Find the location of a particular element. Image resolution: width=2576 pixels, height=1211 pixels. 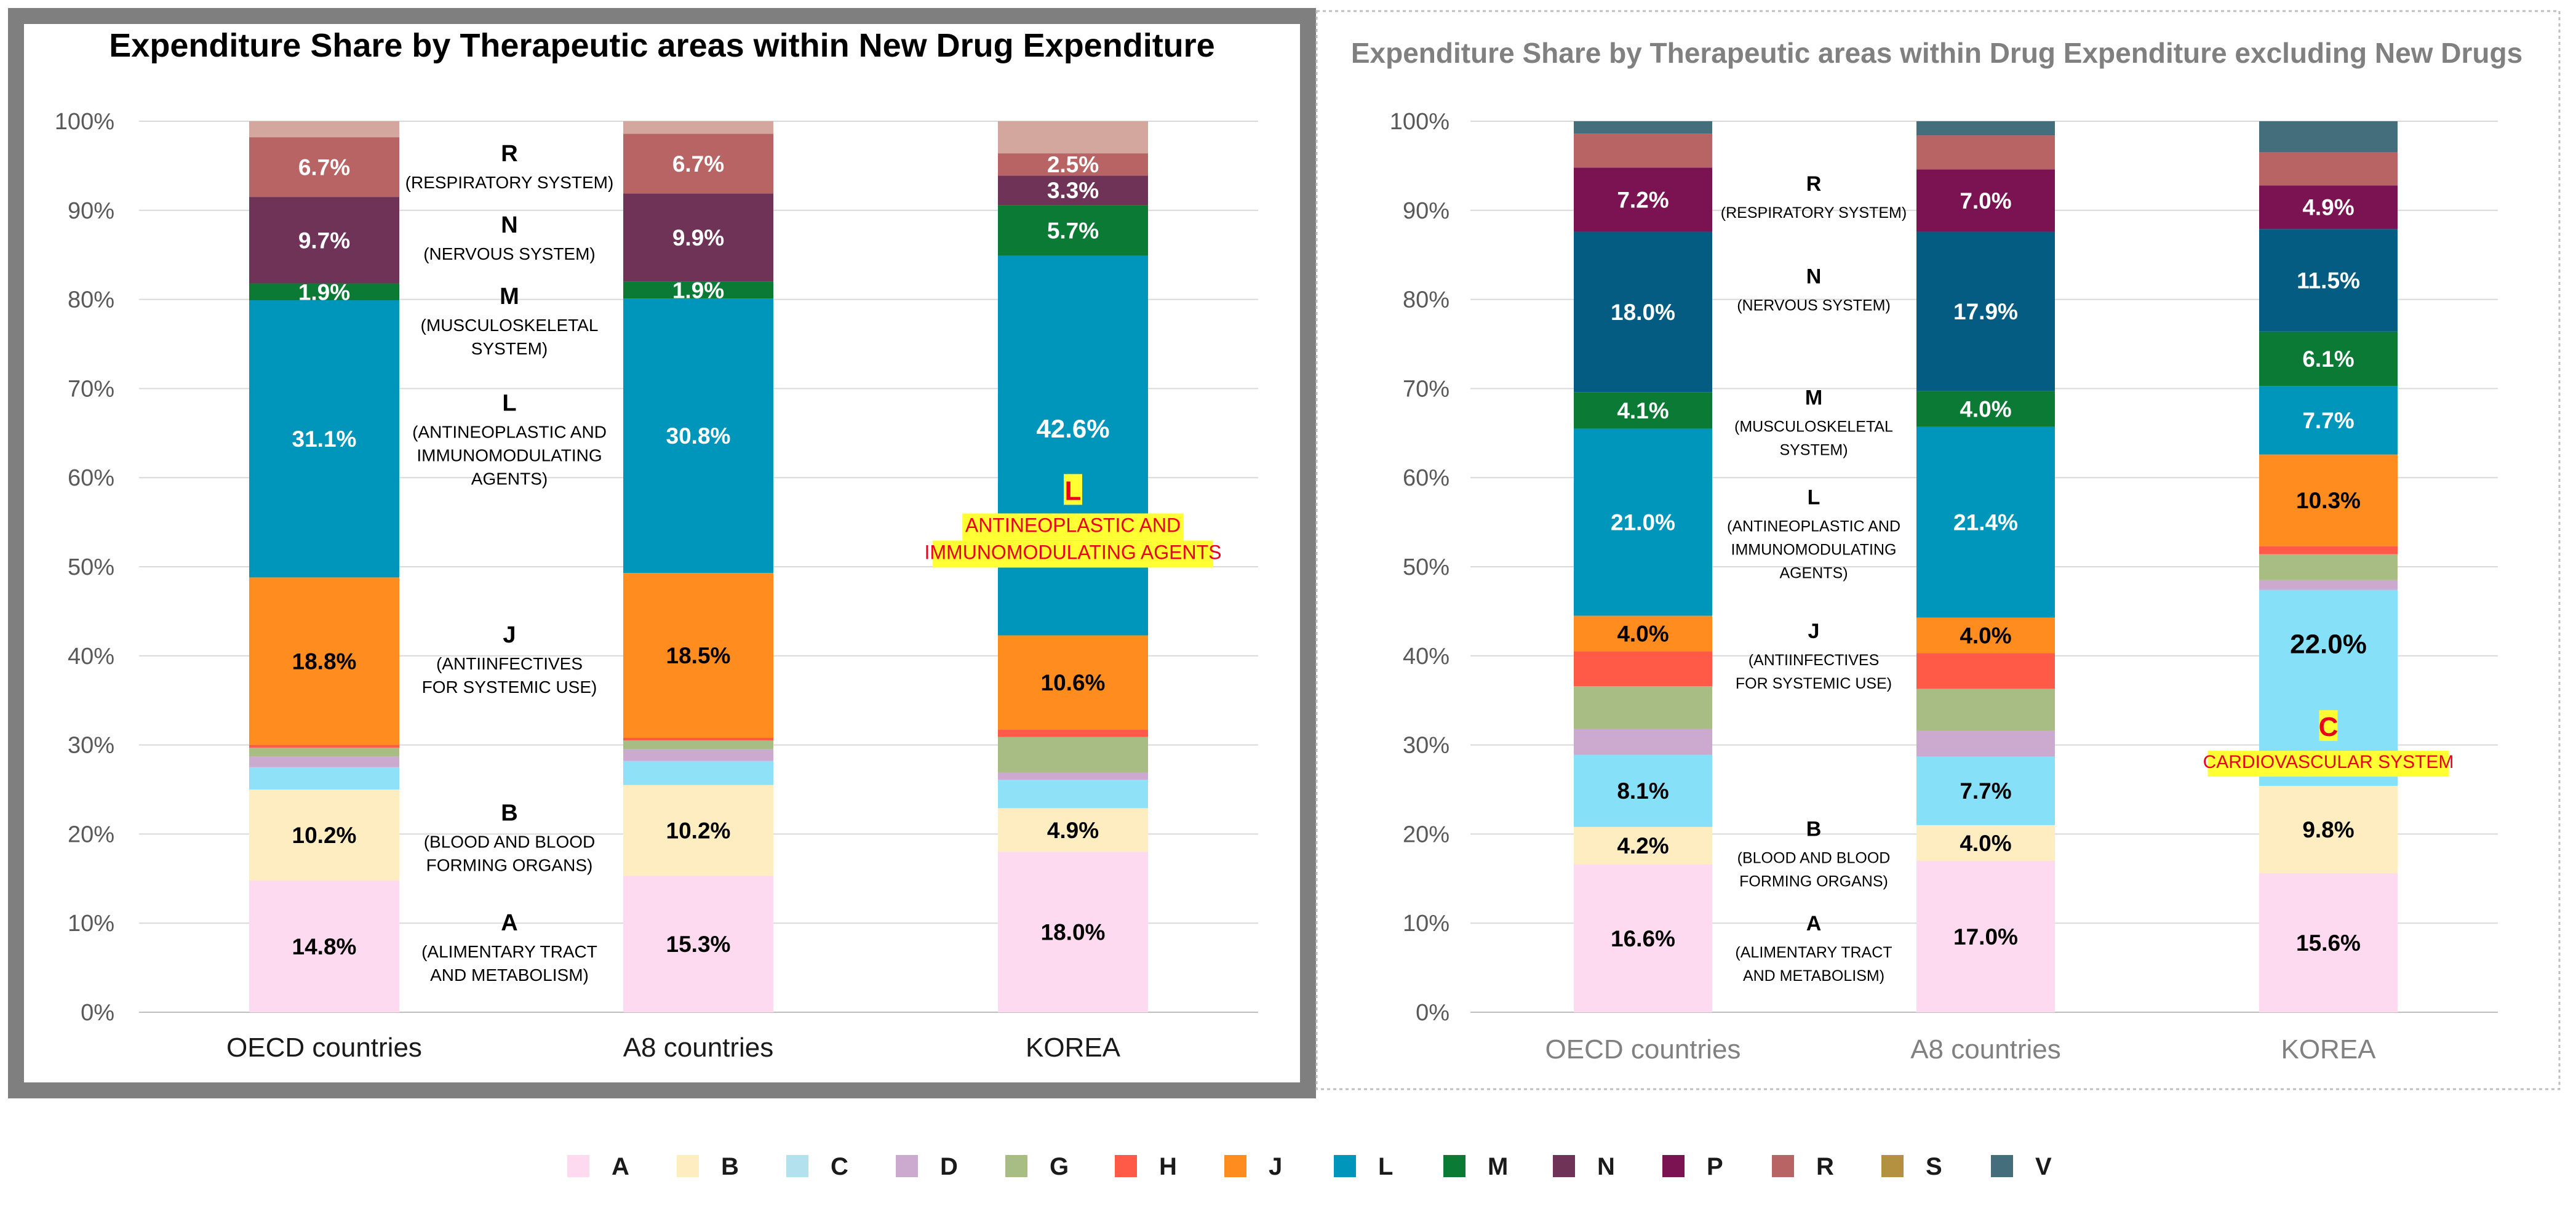

data-label: 30.8% is located at coordinates (698, 436).